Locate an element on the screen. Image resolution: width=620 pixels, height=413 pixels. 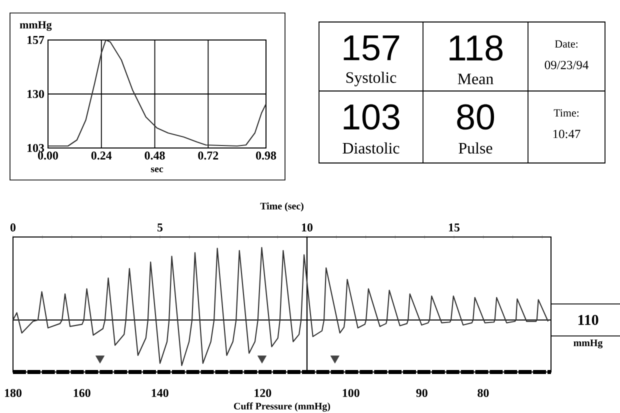
text: Pulse is located at coordinates (475, 148).